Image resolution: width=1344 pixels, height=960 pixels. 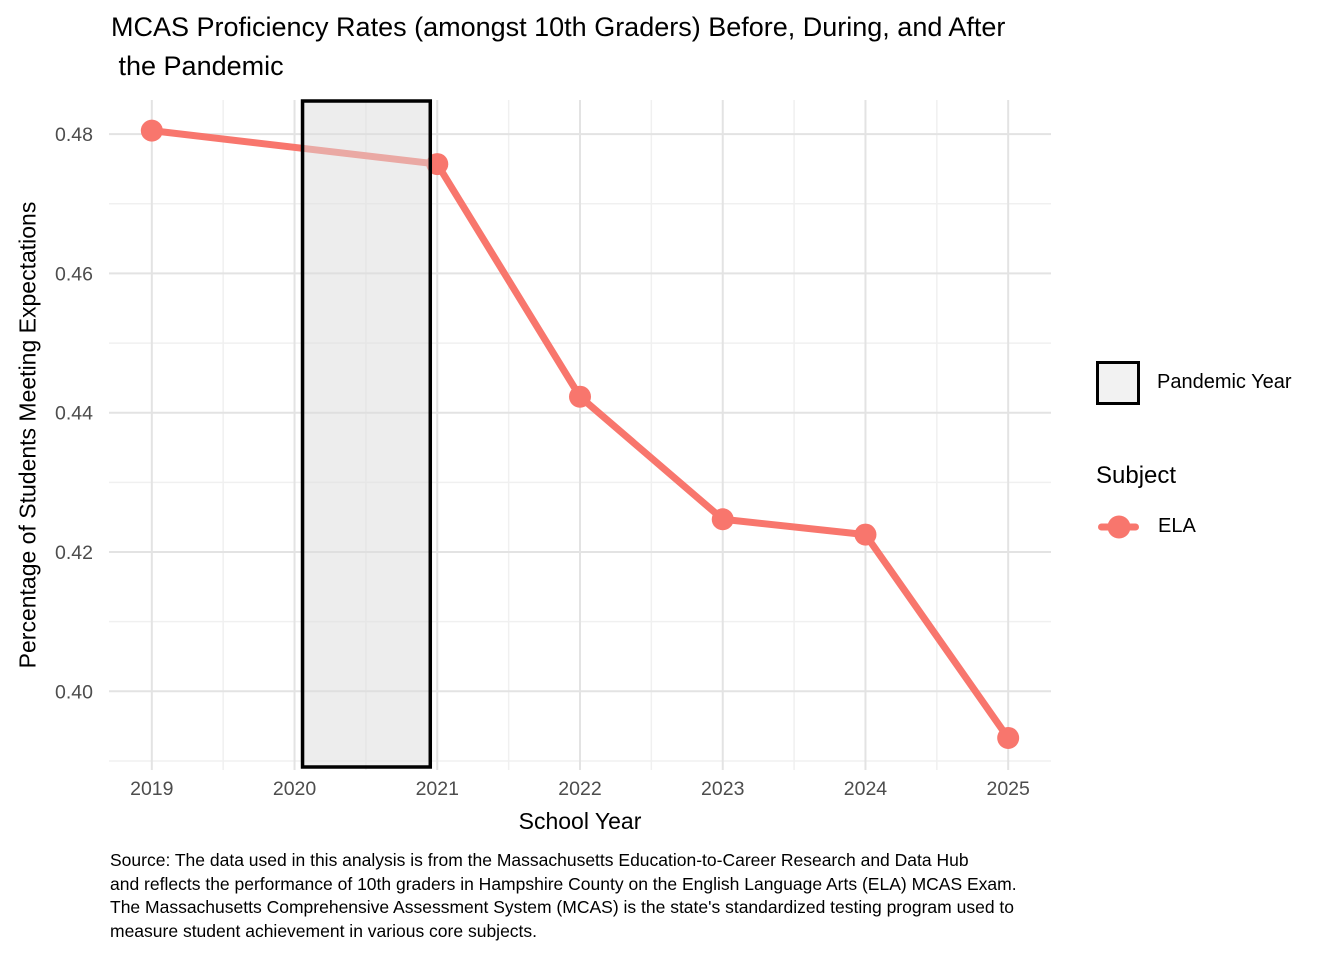 I want to click on y-tick-label: 0.40, so click(x=74, y=692).